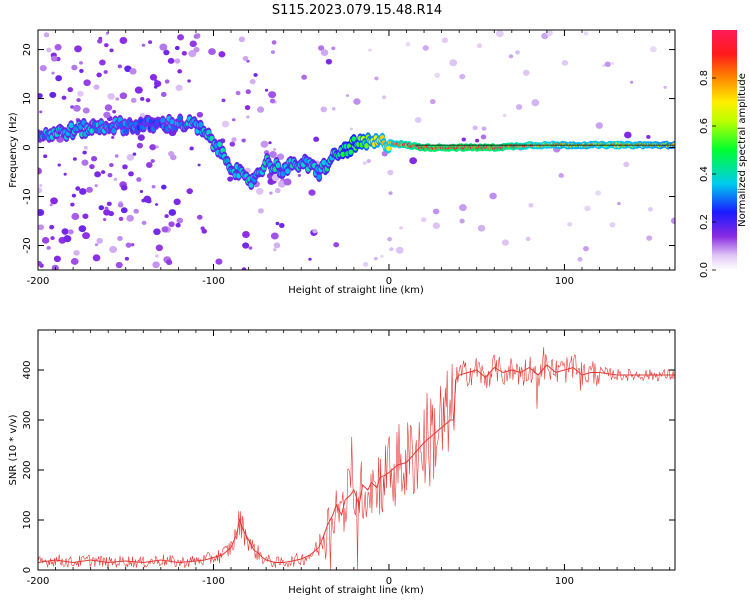  What do you see at coordinates (707, 174) in the screenshot?
I see `colorbar-ticks: 0.0 0.2 0.4 0.6 0.8` at bounding box center [707, 174].